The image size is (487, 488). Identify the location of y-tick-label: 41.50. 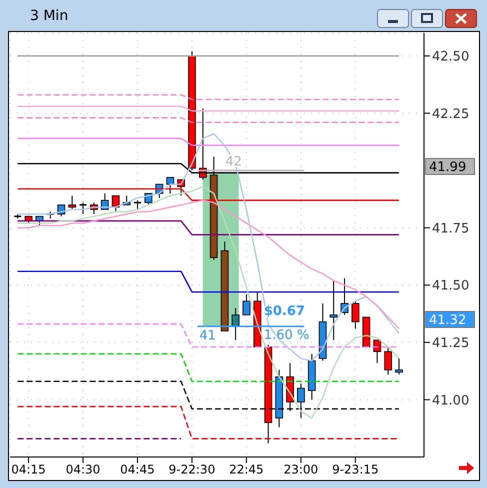
(451, 286).